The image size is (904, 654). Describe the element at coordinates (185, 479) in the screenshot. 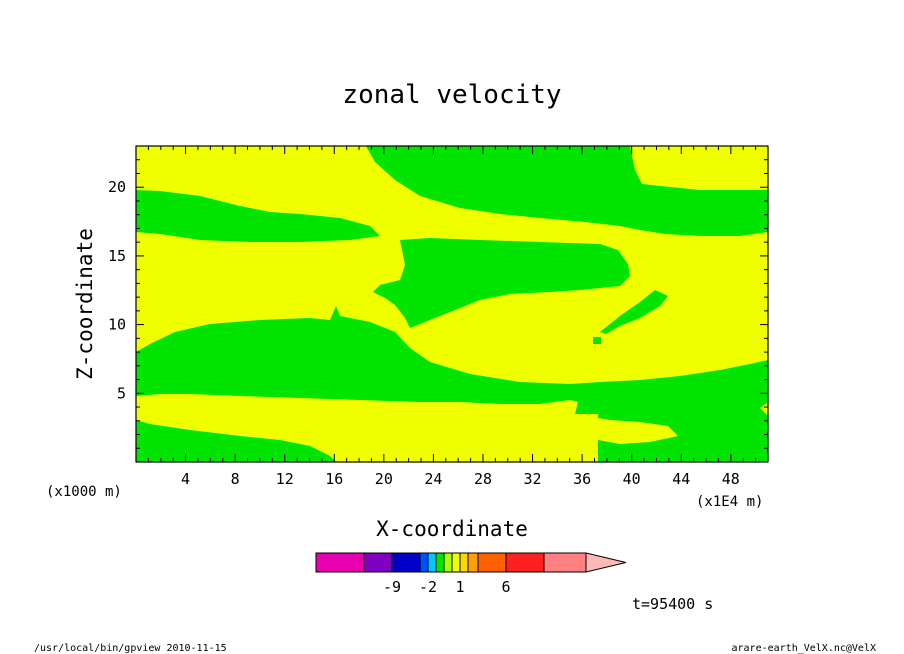

I see `x-tick-label: 4` at that location.